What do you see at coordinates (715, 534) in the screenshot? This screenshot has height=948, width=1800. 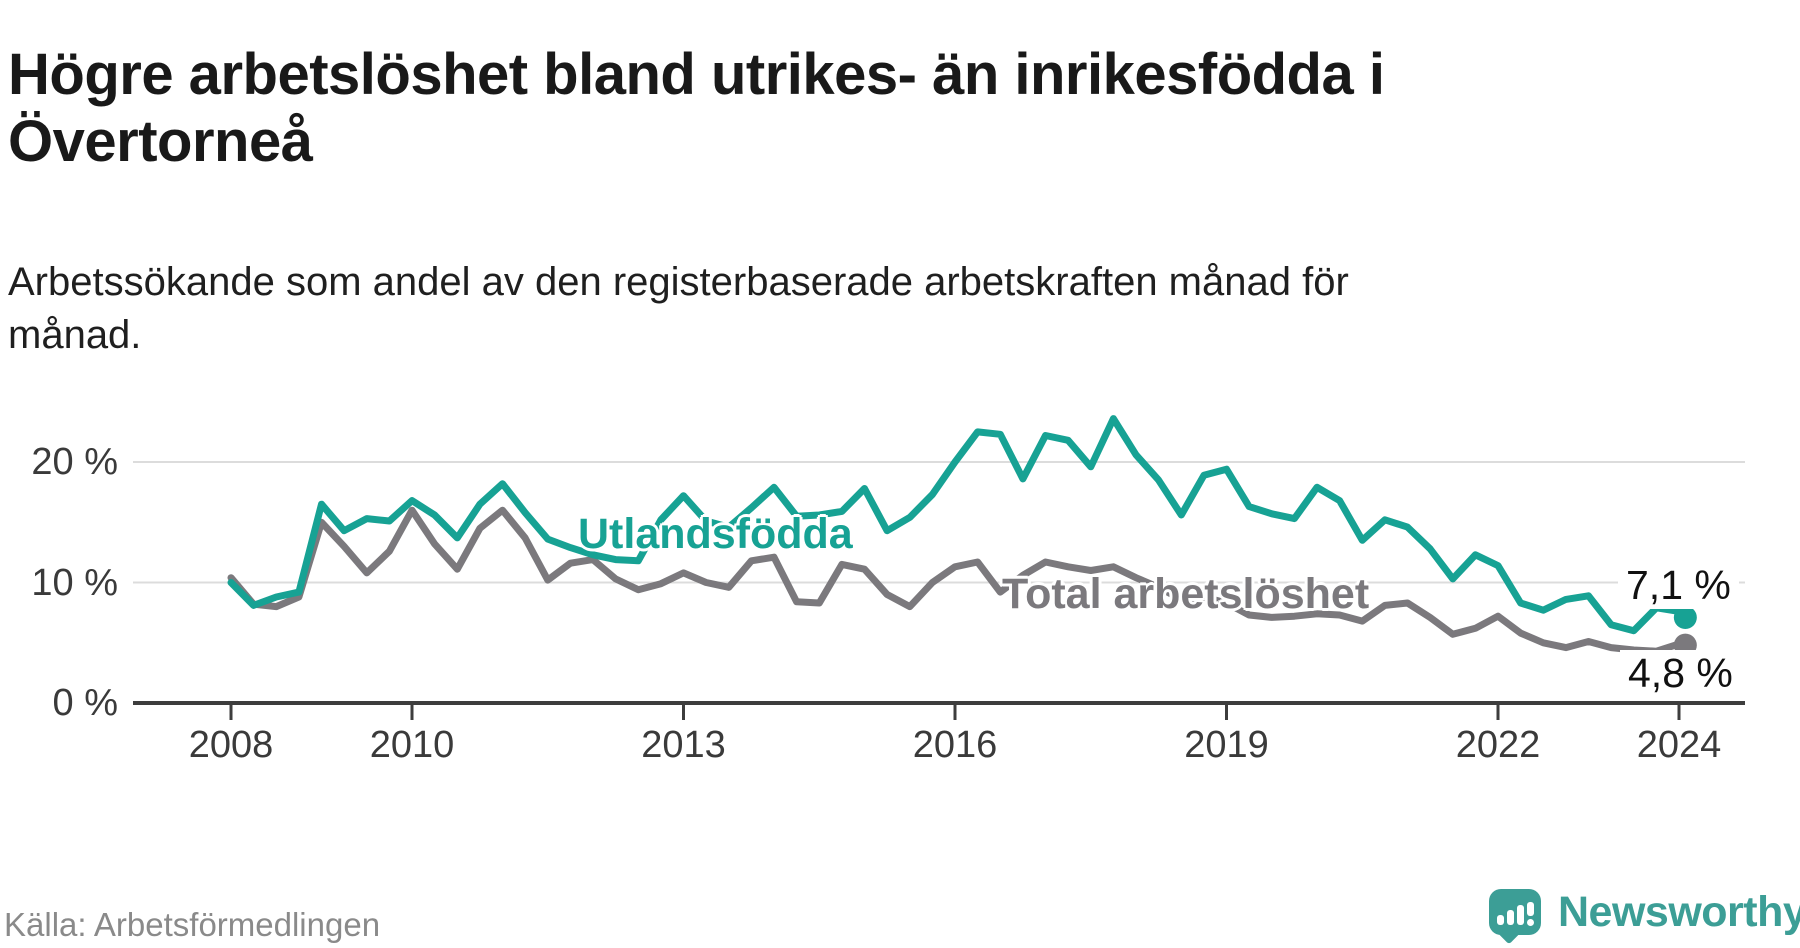 I see `series-label-utlandsfodda: Utlandsfödda` at bounding box center [715, 534].